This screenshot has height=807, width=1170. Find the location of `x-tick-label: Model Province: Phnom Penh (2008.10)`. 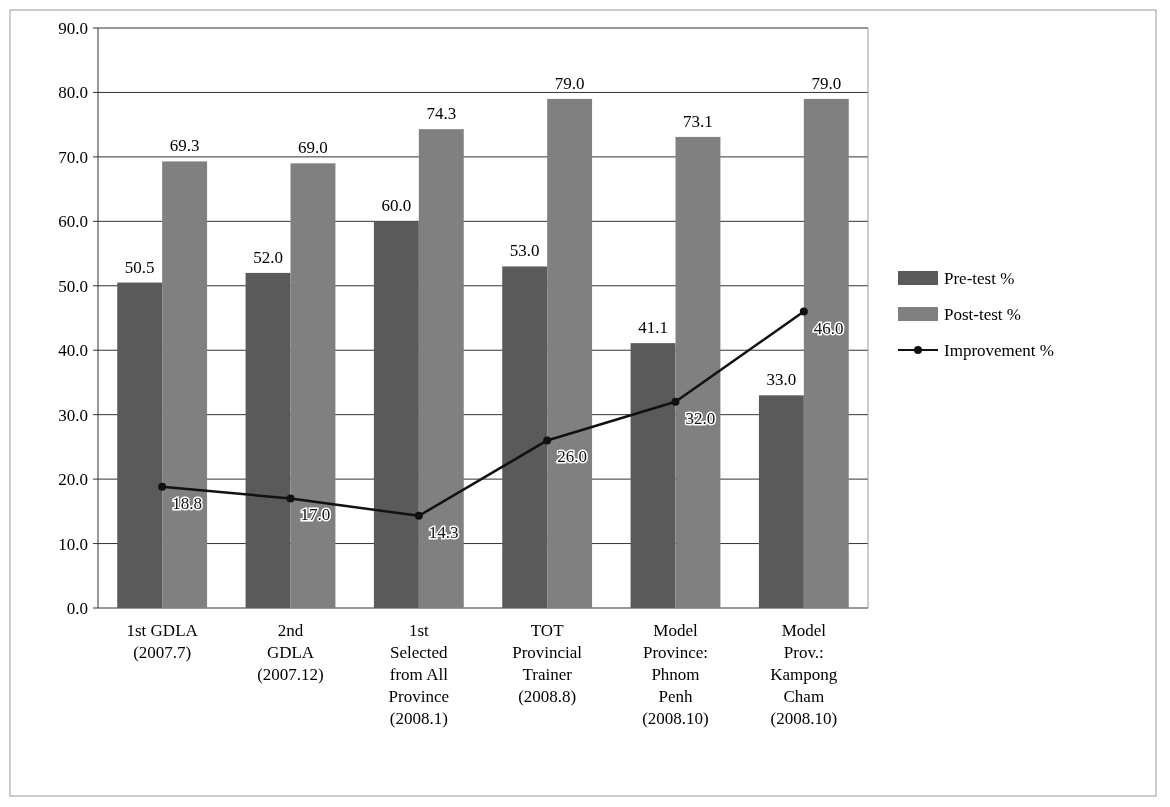

x-tick-label: Model Province: Phnom Penh (2008.10) is located at coordinates (675, 674).